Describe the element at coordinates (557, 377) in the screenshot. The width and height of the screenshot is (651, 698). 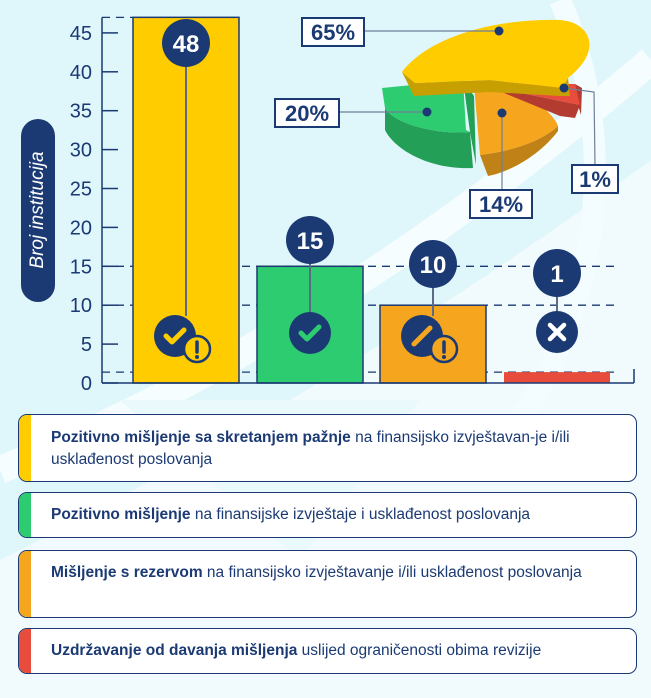
I see `bar` at that location.